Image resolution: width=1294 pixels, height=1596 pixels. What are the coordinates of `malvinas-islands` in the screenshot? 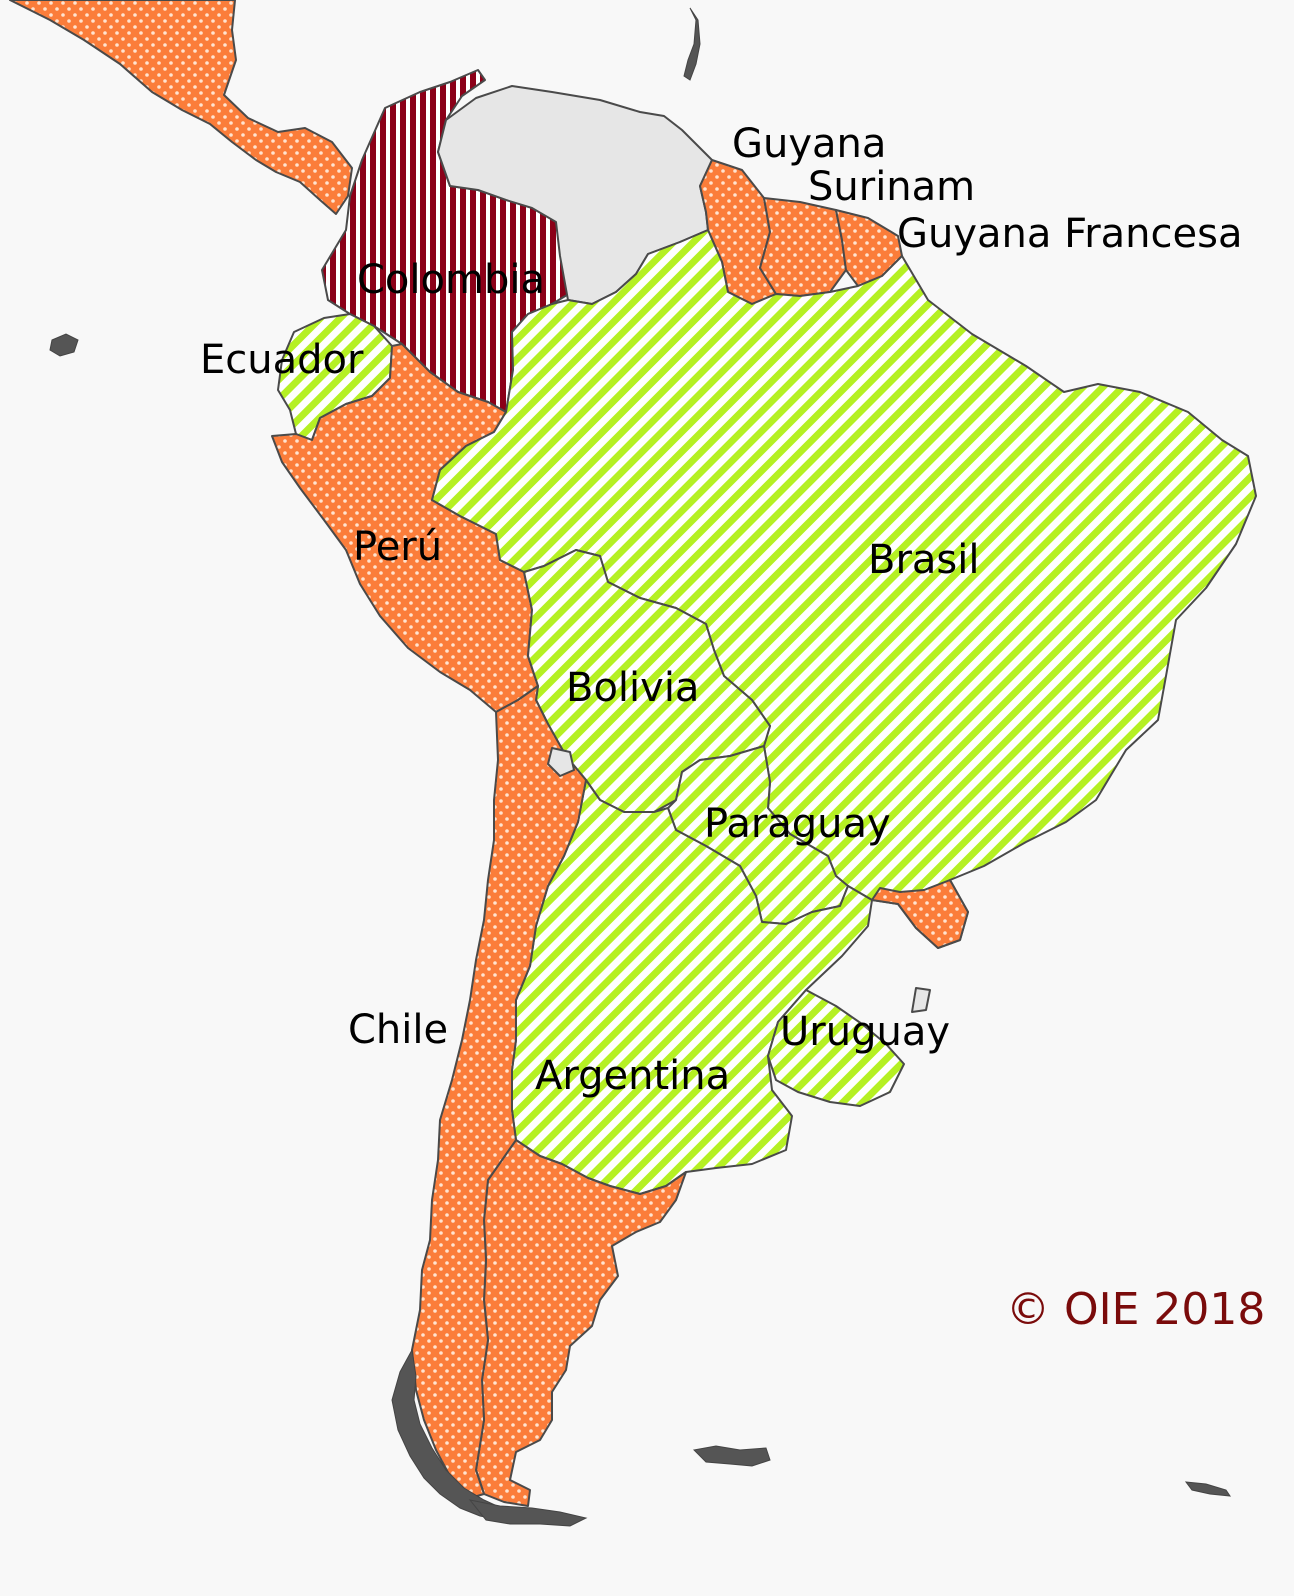 It's located at (731, 1456).